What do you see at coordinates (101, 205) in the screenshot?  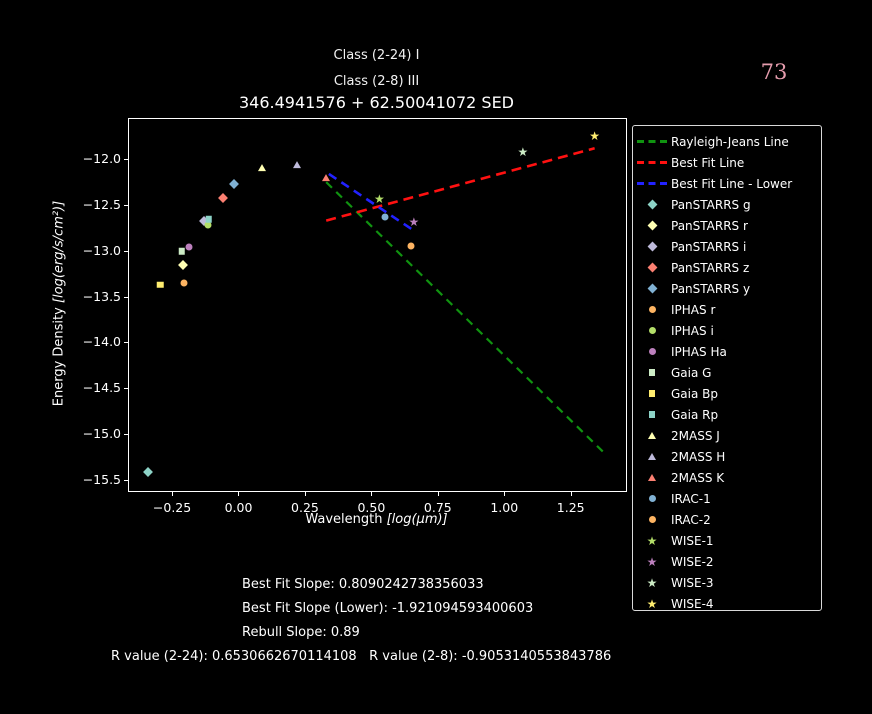 I see `y-tick-label: −12.5` at bounding box center [101, 205].